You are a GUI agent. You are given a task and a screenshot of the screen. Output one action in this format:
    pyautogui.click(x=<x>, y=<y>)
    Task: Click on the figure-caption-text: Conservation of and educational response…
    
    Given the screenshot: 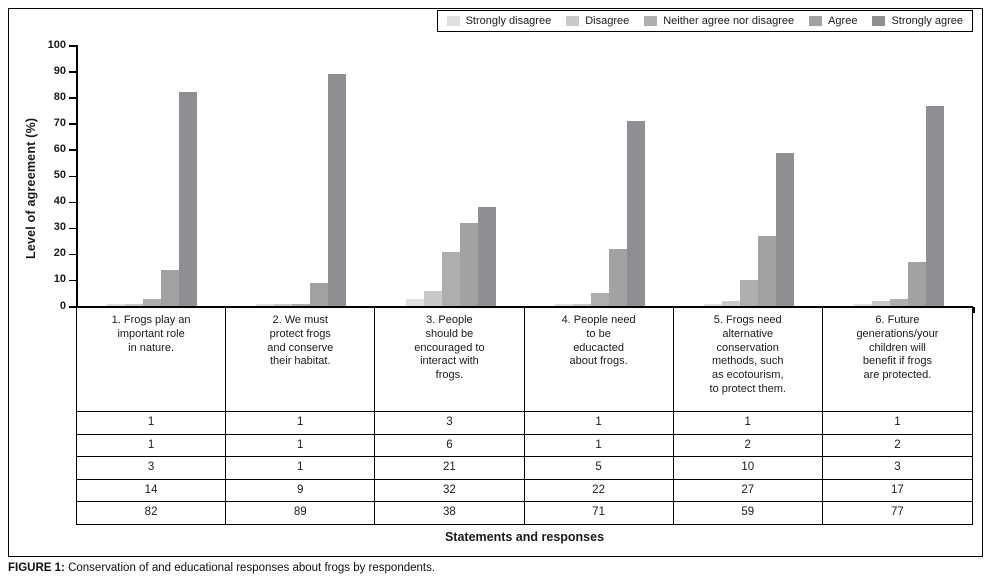 What is the action you would take?
    pyautogui.click(x=252, y=568)
    